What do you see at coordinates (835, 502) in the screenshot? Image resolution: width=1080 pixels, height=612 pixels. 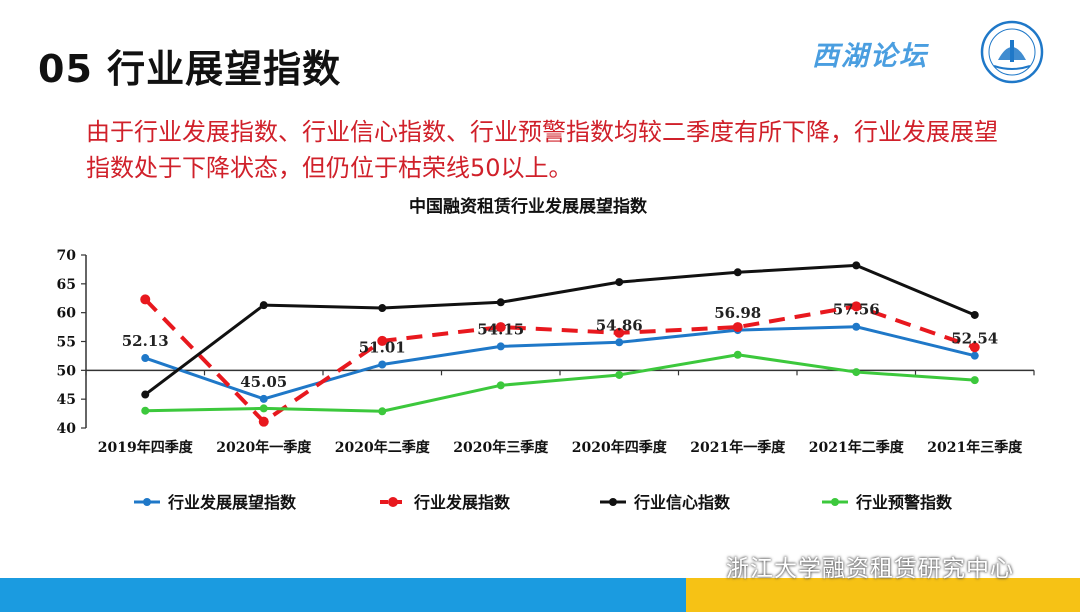 I see `legend-marker-warning` at bounding box center [835, 502].